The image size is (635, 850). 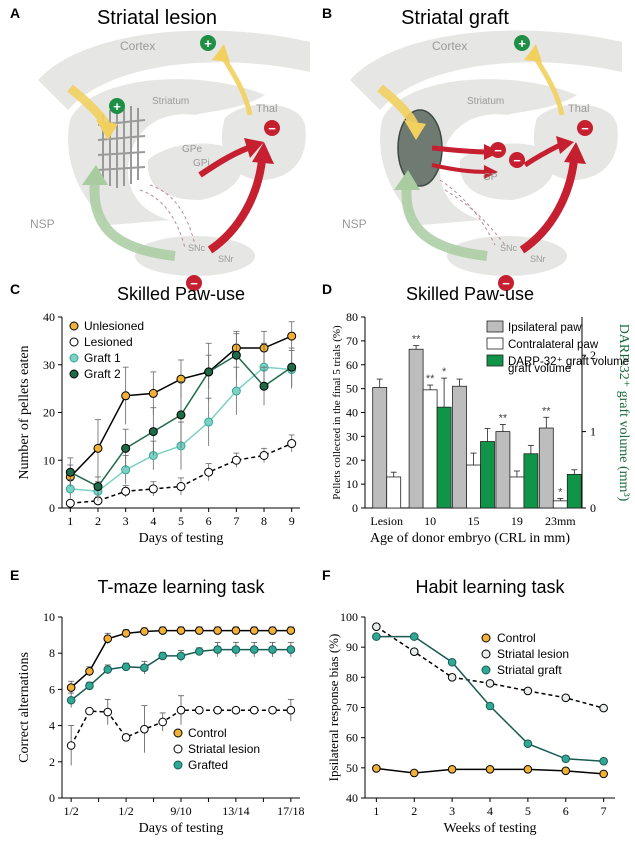 What do you see at coordinates (491, 172) in the screenshot?
I see `graft-to-gp2-arrowhead-b` at bounding box center [491, 172].